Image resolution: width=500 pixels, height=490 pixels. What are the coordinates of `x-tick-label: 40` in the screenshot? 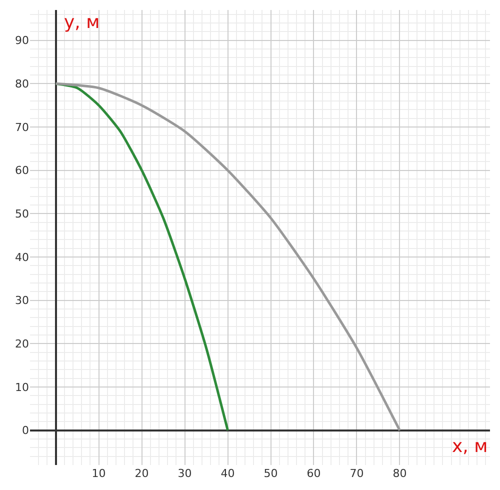 It's located at (227, 473).